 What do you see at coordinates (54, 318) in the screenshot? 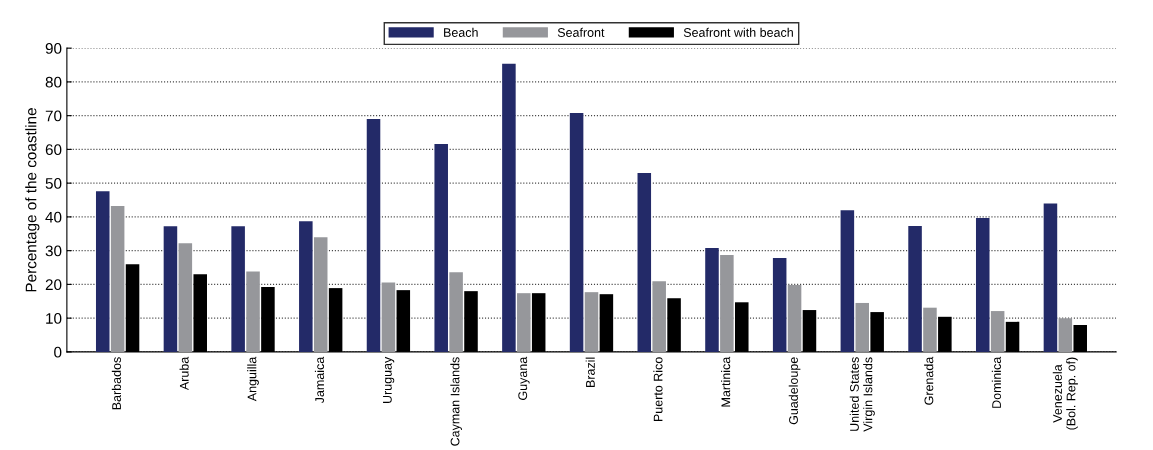
I see `y-tick-label: 10` at bounding box center [54, 318].